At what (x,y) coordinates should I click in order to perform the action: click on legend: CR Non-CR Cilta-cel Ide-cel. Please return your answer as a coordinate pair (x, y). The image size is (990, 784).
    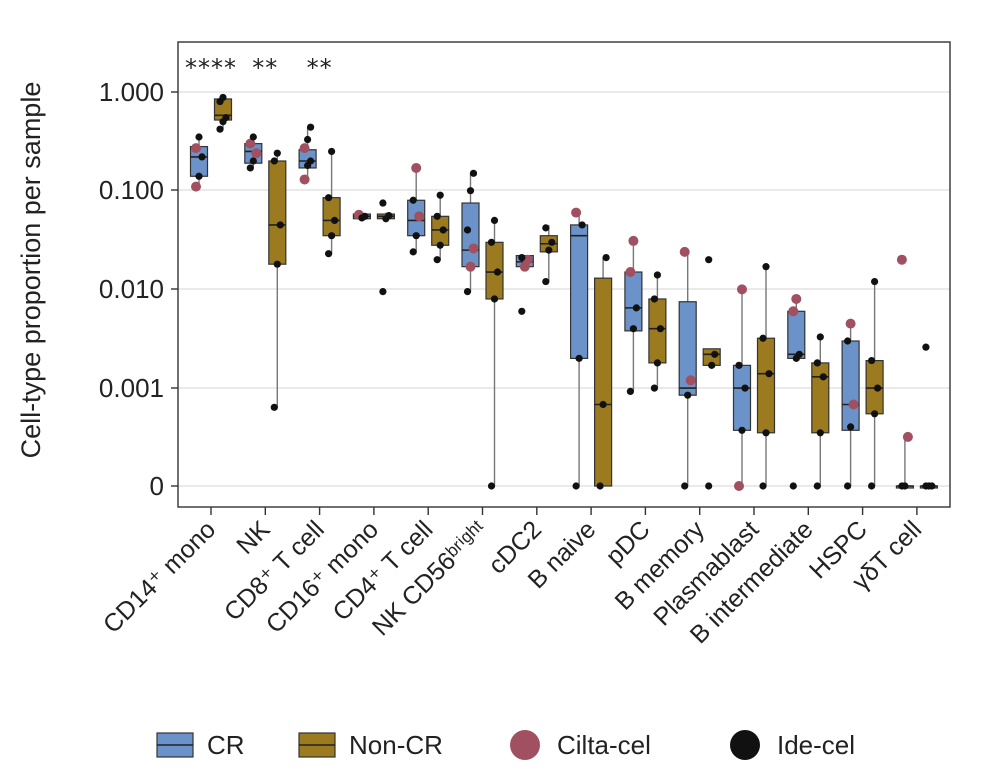
    Looking at the image, I should click on (505, 745).